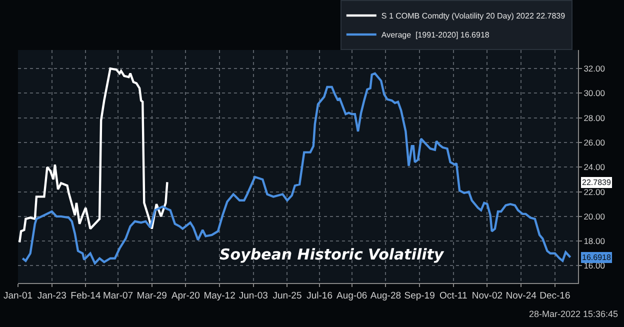  What do you see at coordinates (185, 296) in the screenshot?
I see `x-tick-label: Apr-20` at bounding box center [185, 296].